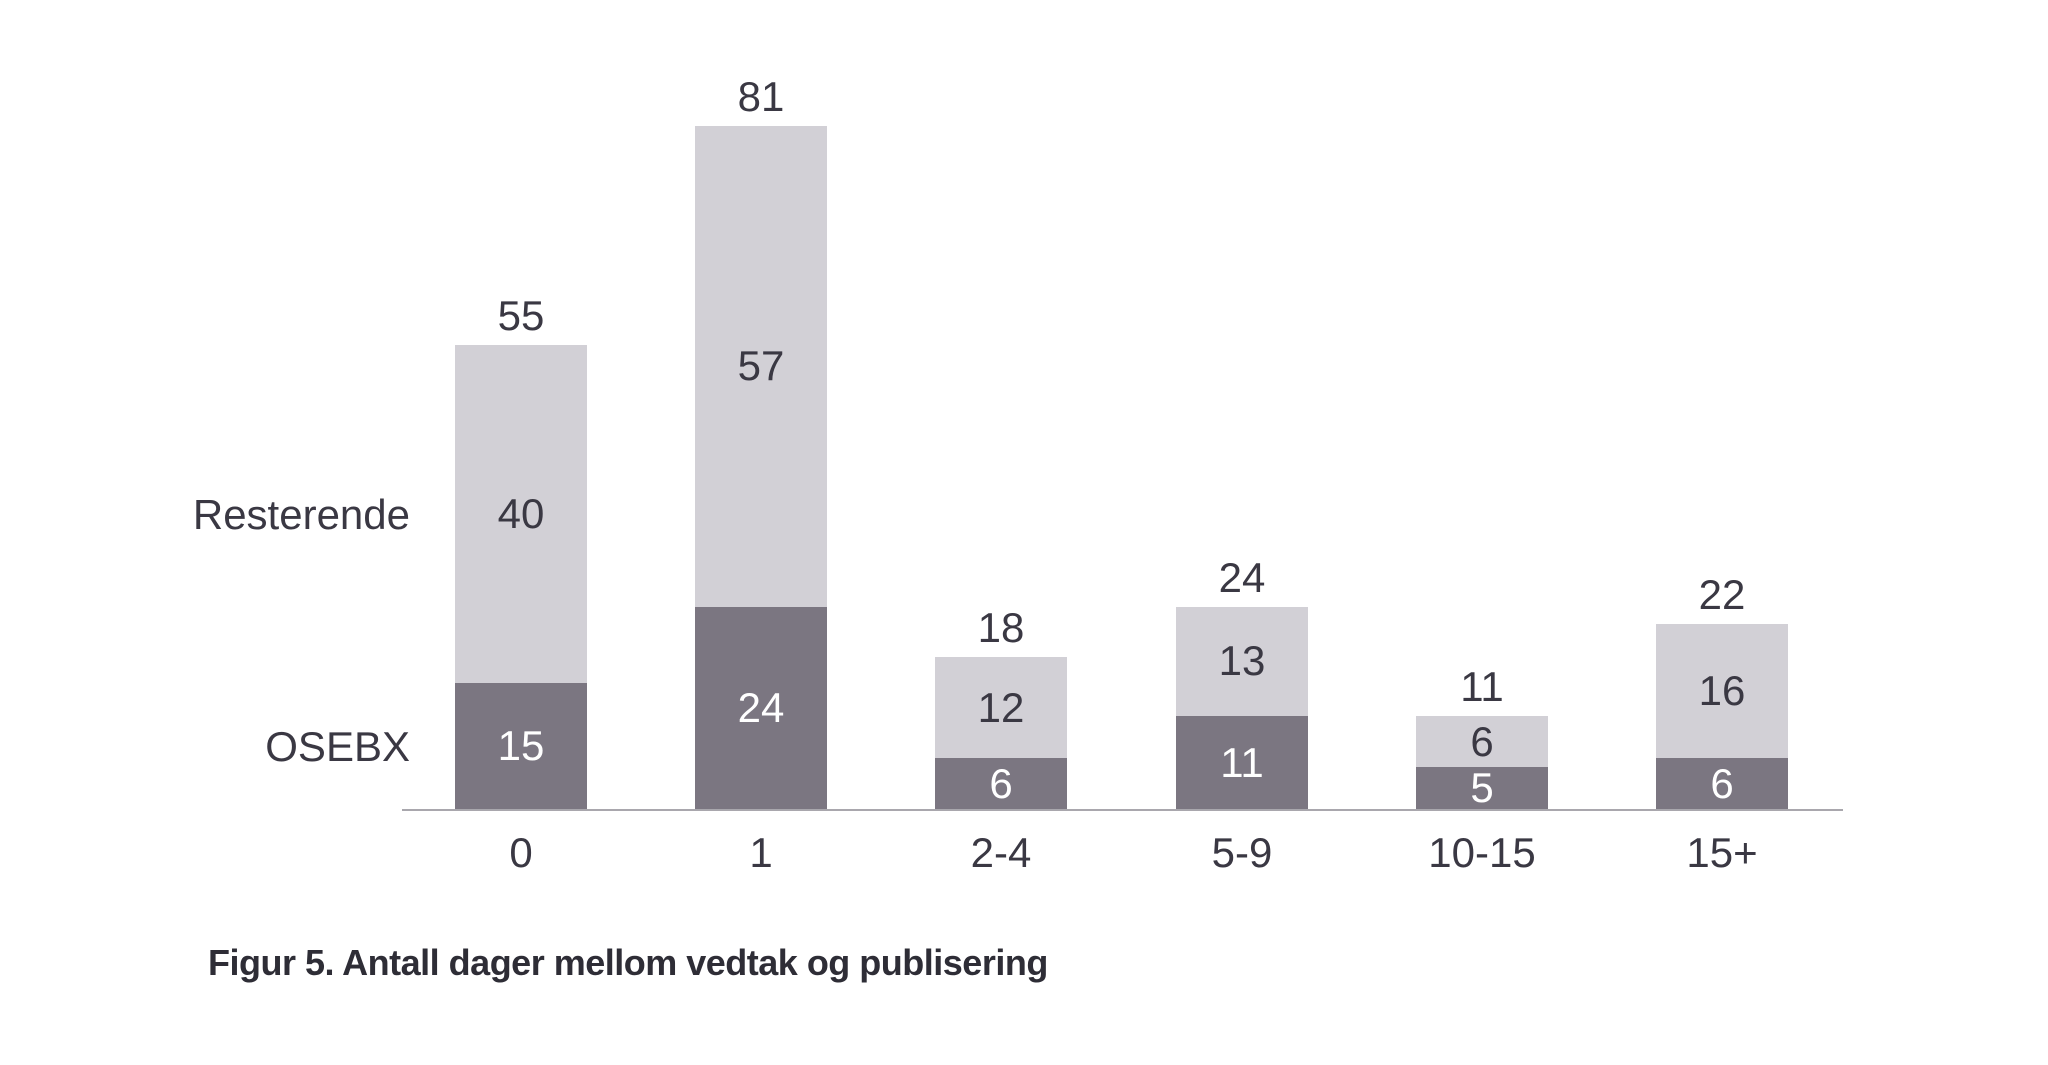 This screenshot has width=2048, height=1065. Describe the element at coordinates (1482, 687) in the screenshot. I see `bar-total-label: 11` at that location.